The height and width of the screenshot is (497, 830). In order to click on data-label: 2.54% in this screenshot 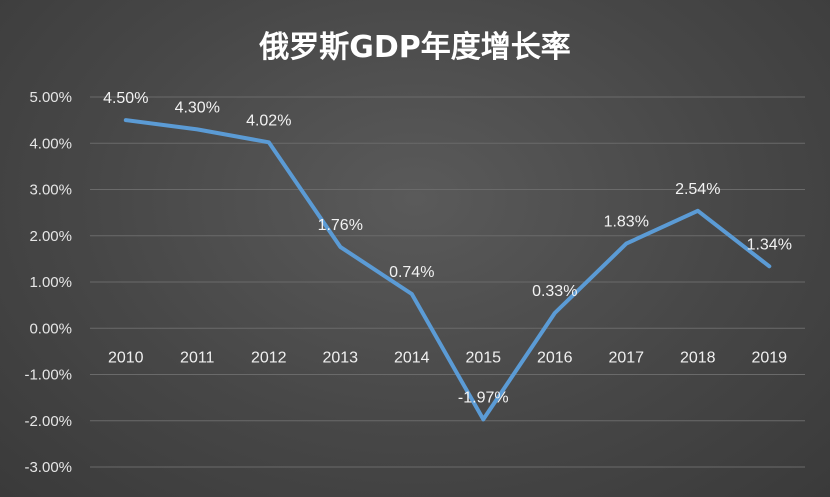, I will do `click(697, 189)`.